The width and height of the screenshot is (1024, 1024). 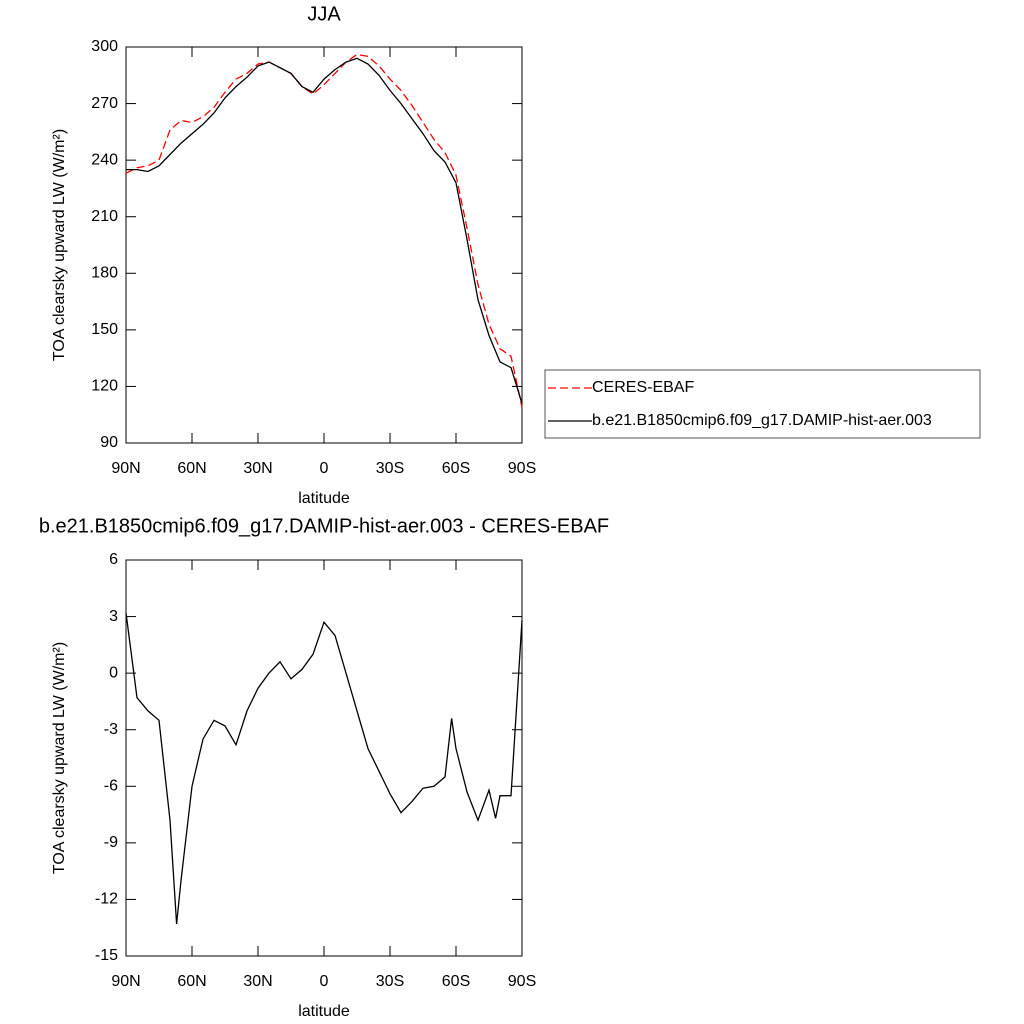 I want to click on y-tick-label: 150, so click(x=104, y=329).